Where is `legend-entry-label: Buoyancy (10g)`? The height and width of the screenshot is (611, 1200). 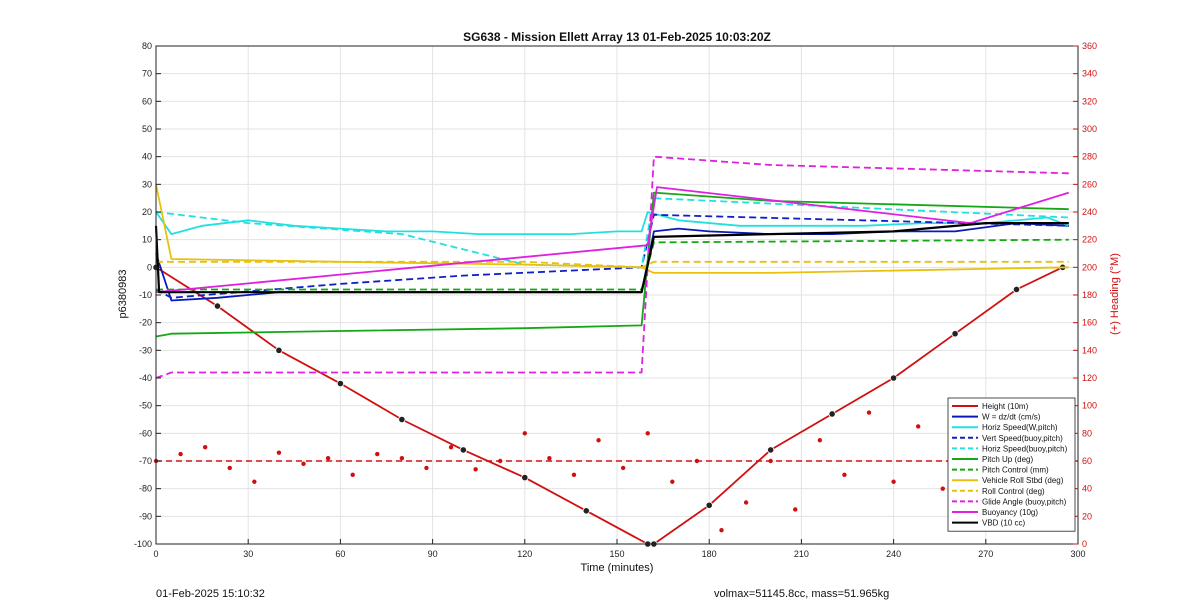
legend-entry-label: Buoyancy (10g) is located at coordinates (1010, 512).